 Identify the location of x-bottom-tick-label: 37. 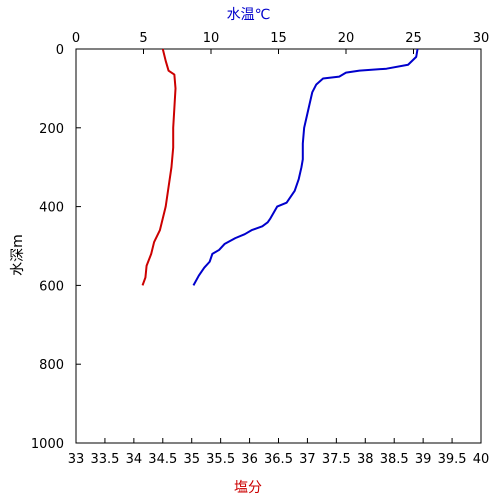
(307, 459).